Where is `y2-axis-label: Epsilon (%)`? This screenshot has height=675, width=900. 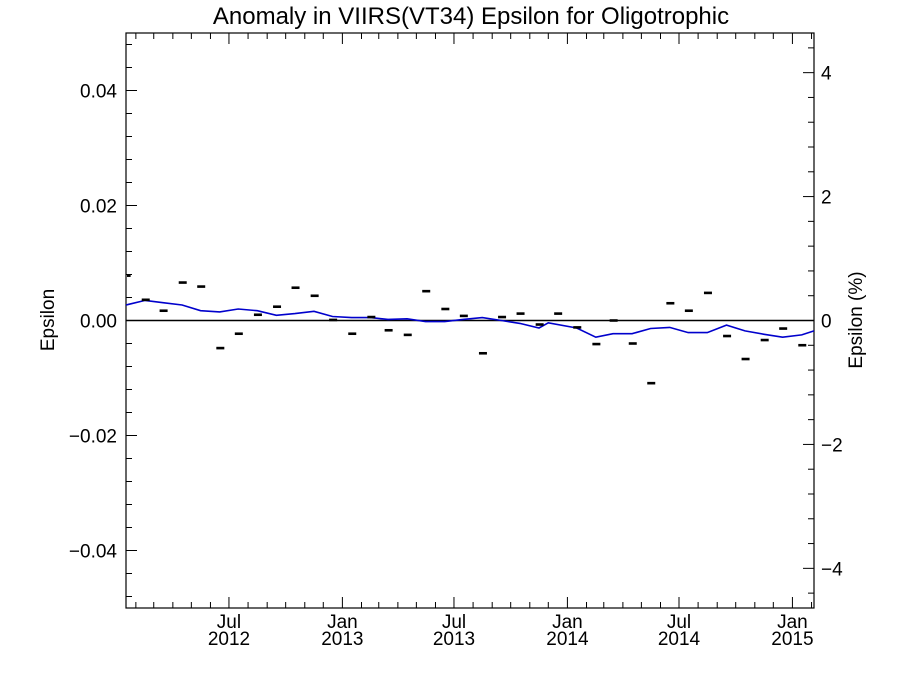
y2-axis-label: Epsilon (%) is located at coordinates (856, 319).